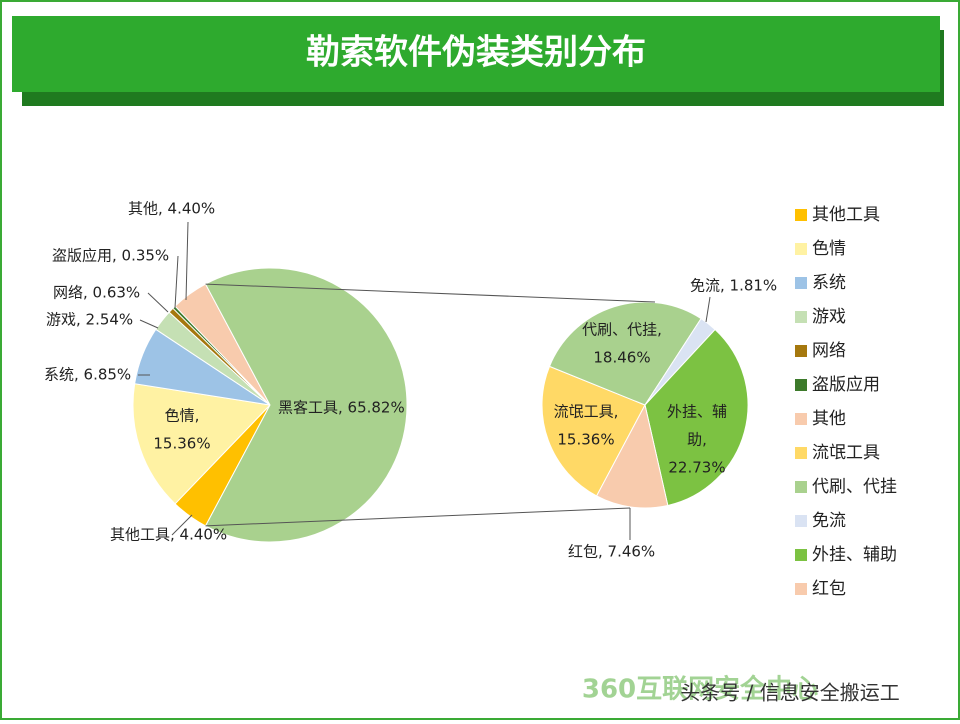  Describe the element at coordinates (733, 286) in the screenshot. I see `data-label: 免流, 1.81%` at that location.